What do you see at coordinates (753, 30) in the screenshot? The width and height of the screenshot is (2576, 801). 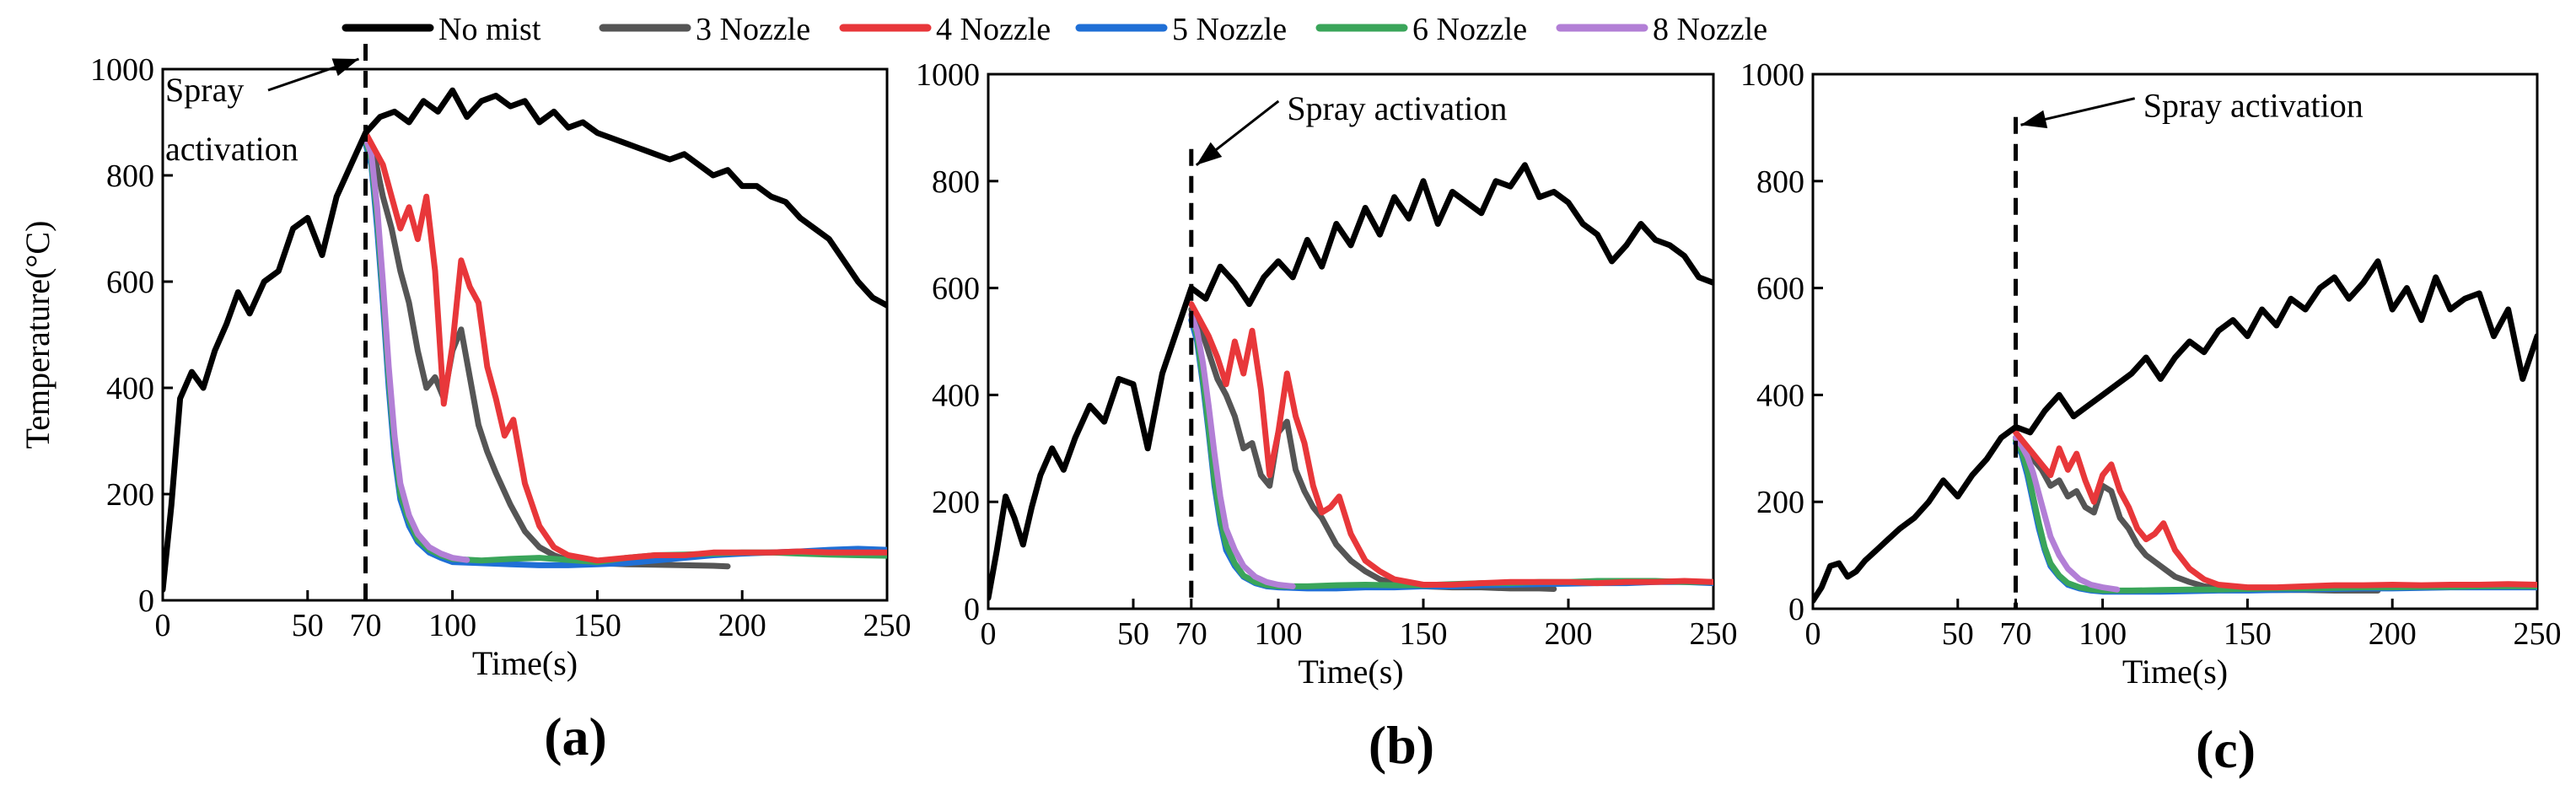 I see `legend-label: 3 Nozzle` at bounding box center [753, 30].